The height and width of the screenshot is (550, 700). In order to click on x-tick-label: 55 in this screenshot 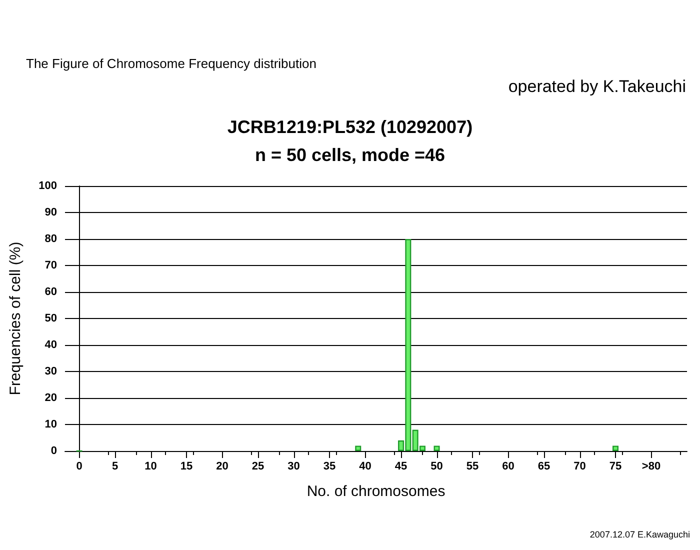, I will do `click(472, 466)`.